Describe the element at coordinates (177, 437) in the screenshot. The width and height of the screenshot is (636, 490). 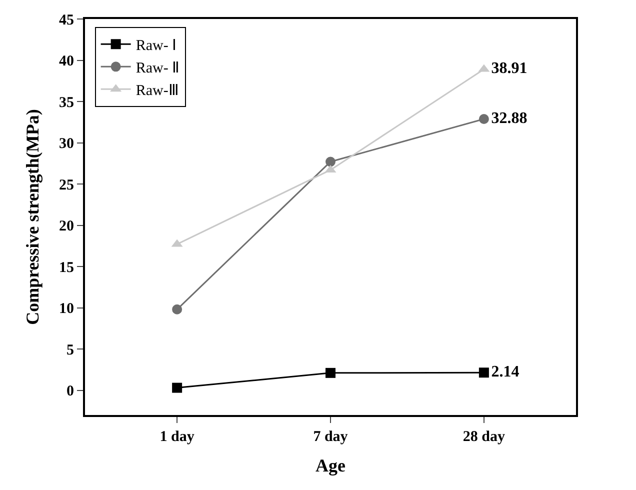
I see `x-tick-label: 1 day` at that location.